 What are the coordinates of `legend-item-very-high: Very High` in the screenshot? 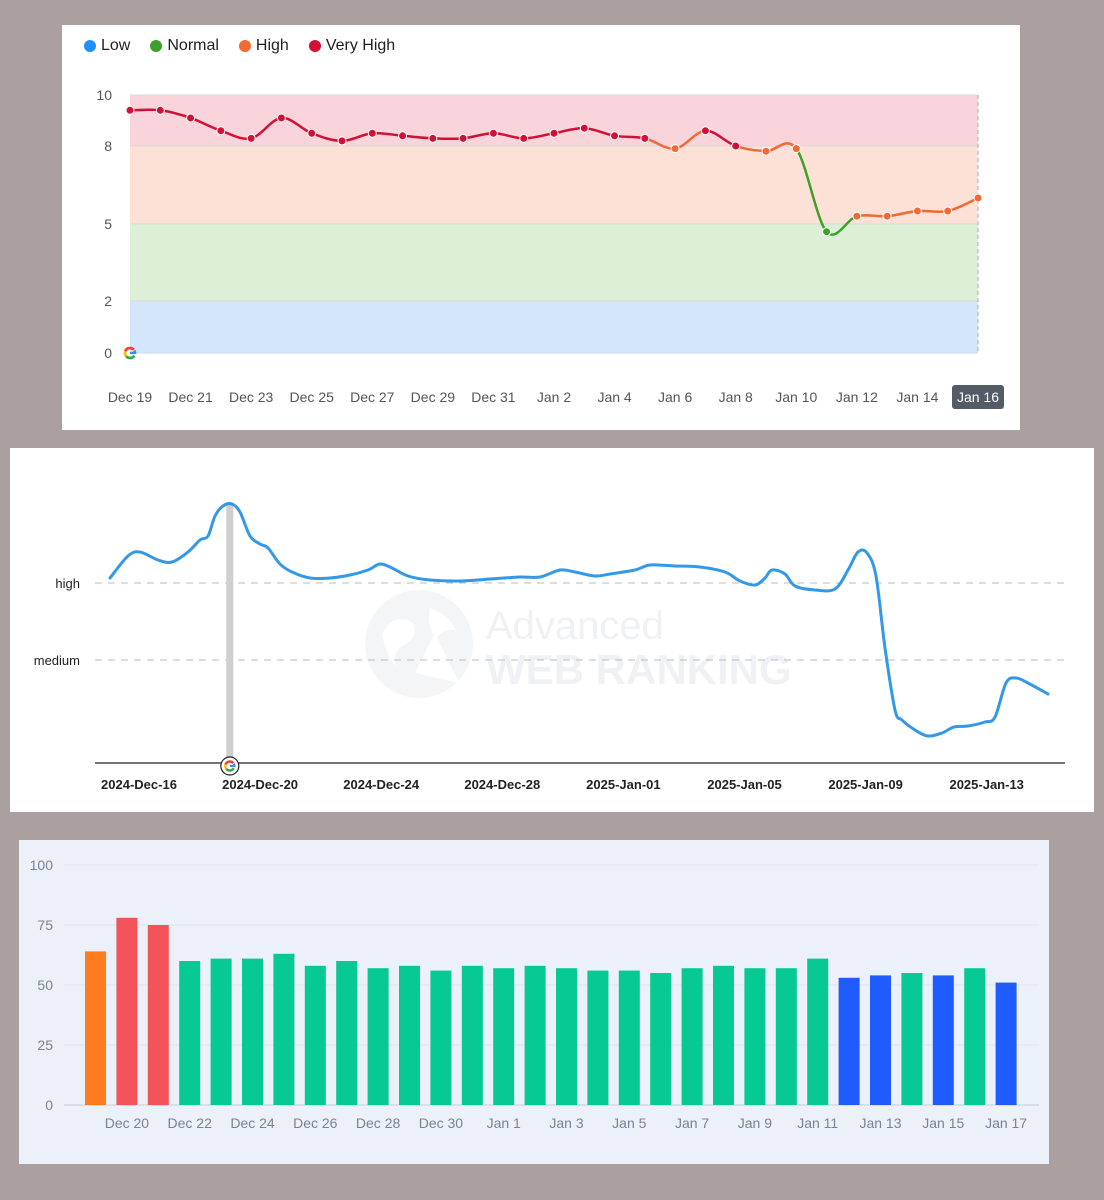 It's located at (352, 46).